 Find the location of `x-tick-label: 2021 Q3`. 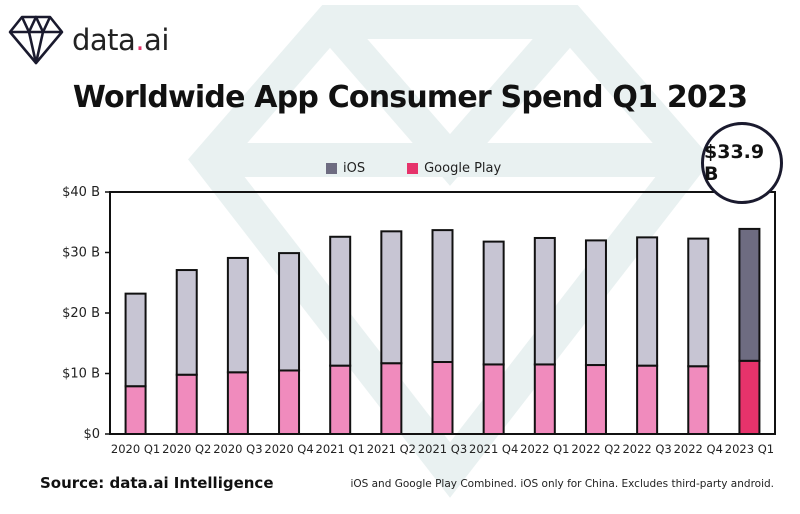

x-tick-label: 2021 Q3 is located at coordinates (442, 449).